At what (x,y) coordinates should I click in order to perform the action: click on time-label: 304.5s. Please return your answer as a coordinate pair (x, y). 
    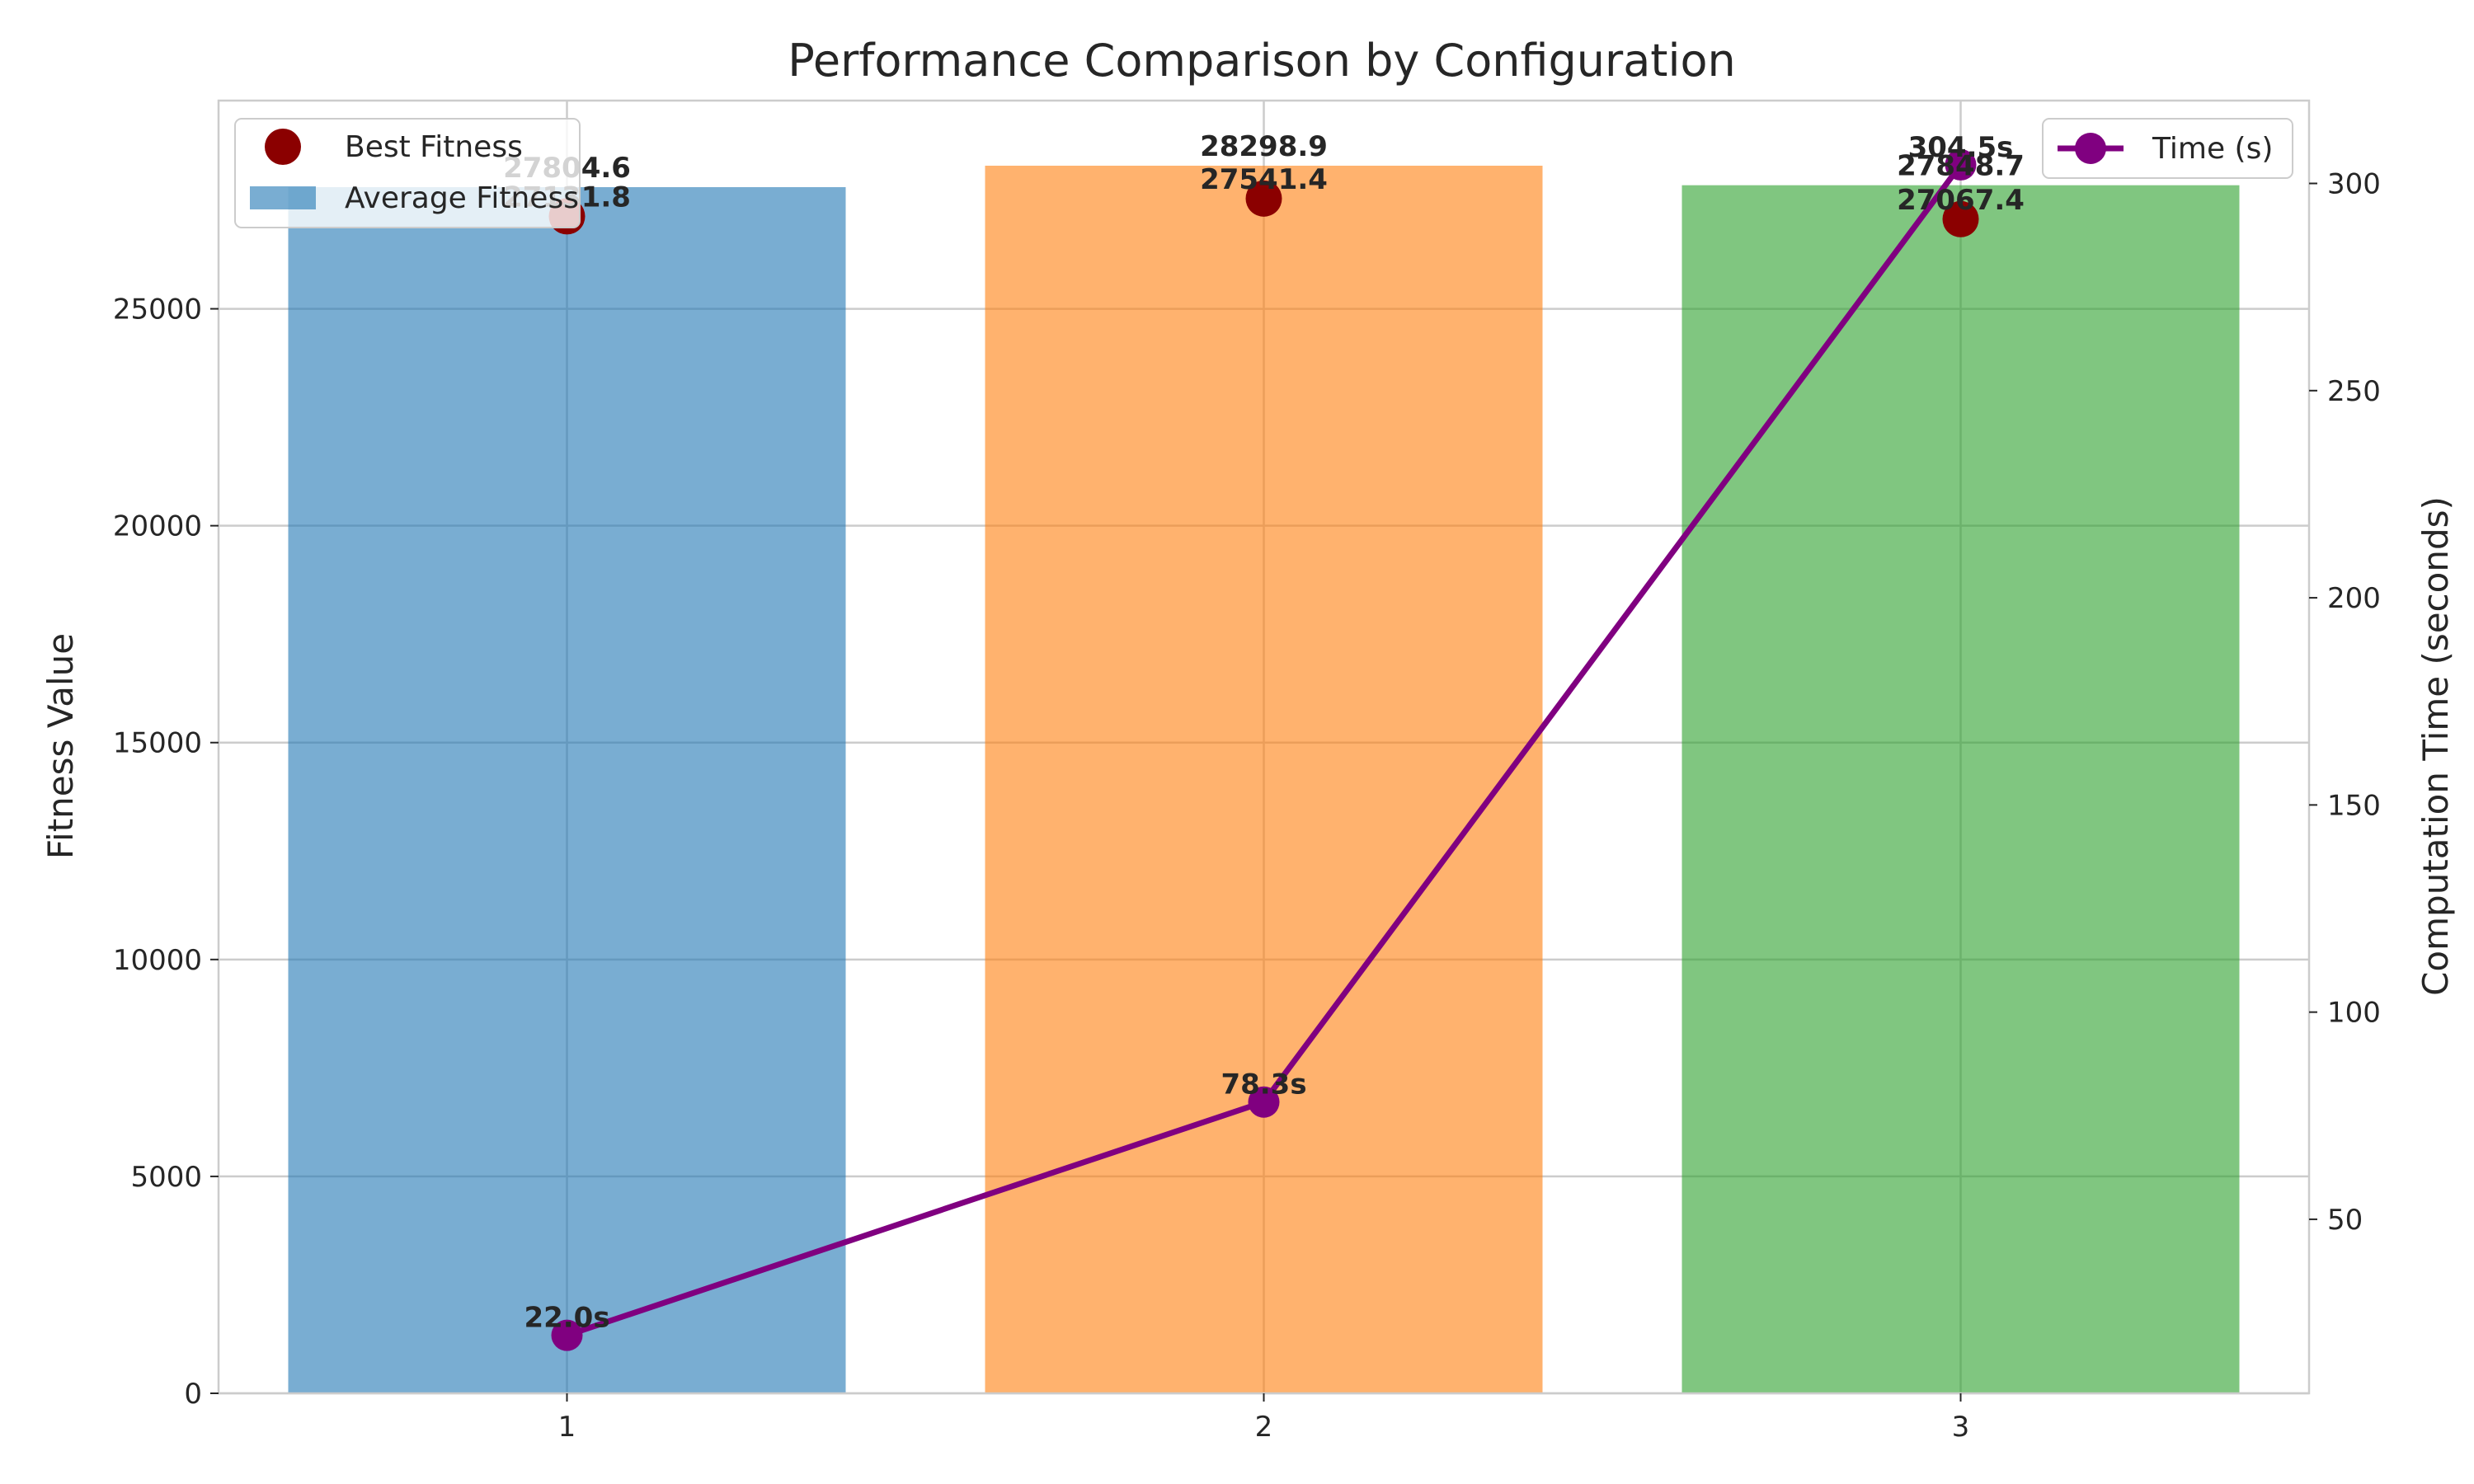
    Looking at the image, I should click on (1961, 147).